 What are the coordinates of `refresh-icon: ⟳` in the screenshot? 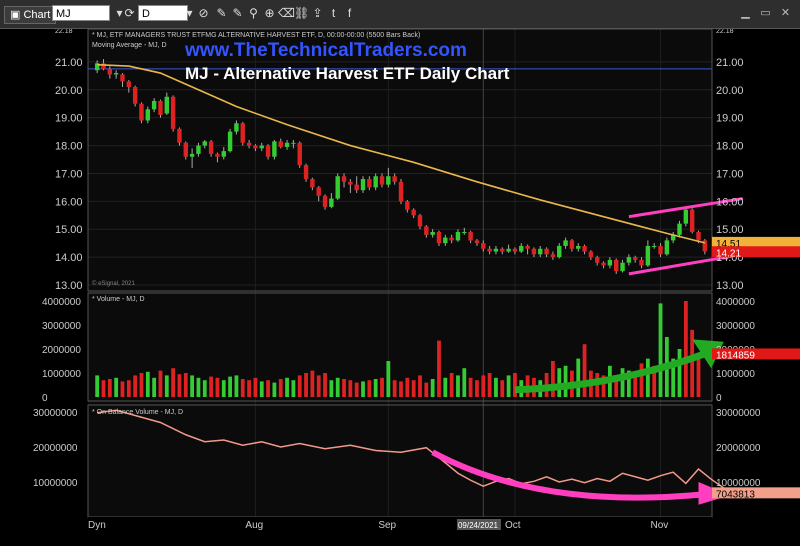 It's located at (129, 13).